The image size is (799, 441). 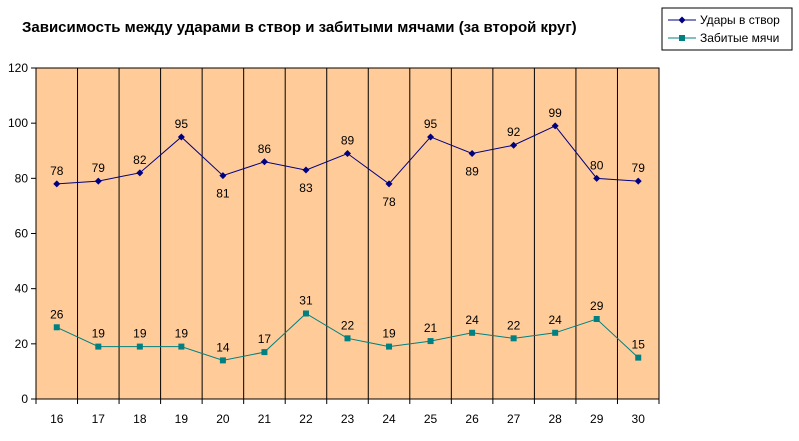 What do you see at coordinates (306, 188) in the screenshot?
I see `data-label-shots: 83` at bounding box center [306, 188].